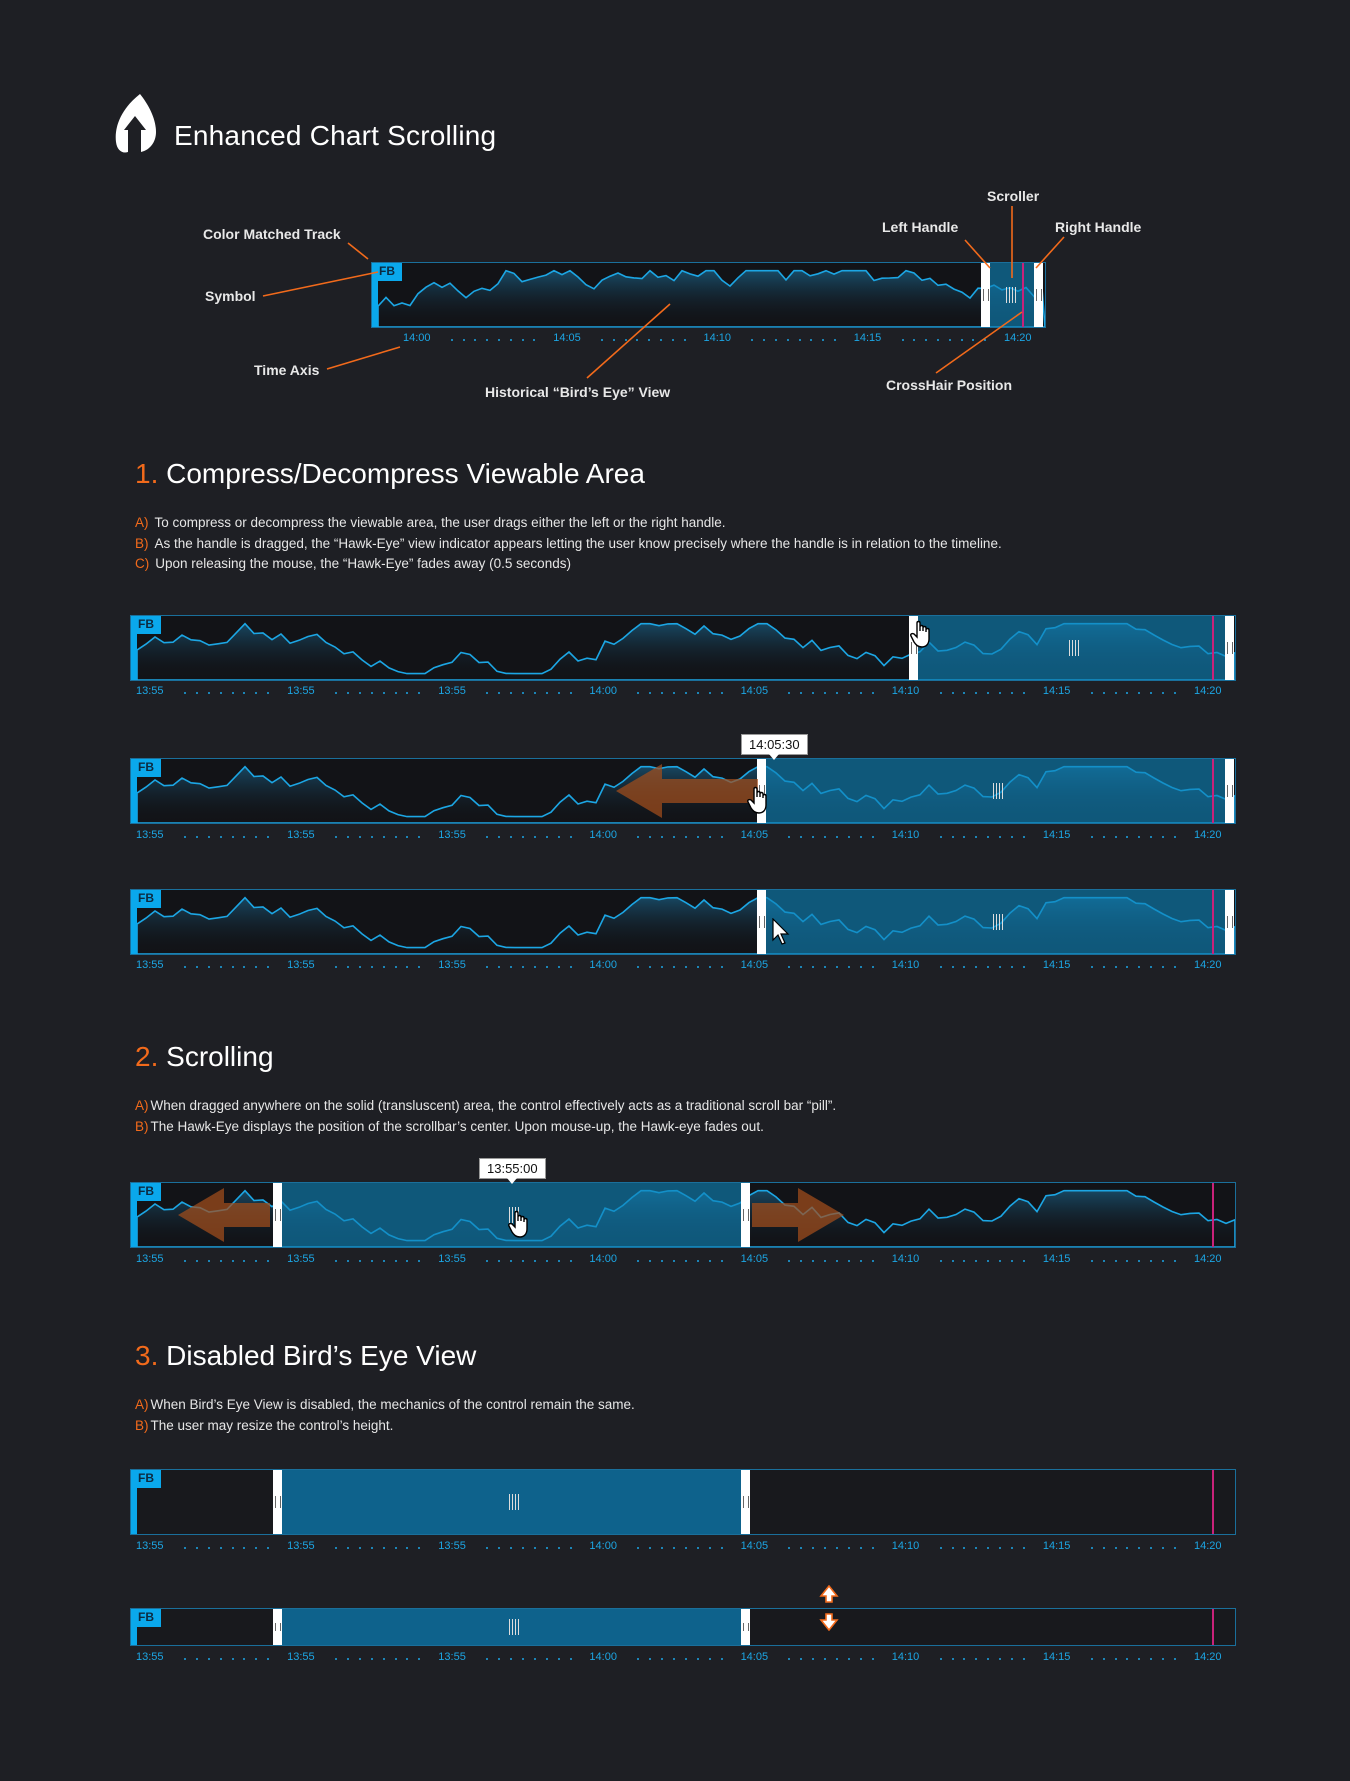  Describe the element at coordinates (774, 747) in the screenshot. I see `hawk-eye-tooltip: 14:05:30` at that location.